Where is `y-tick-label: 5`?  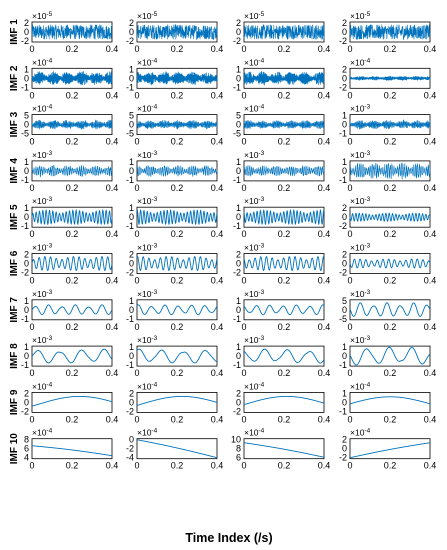 y-tick-label: 5 is located at coordinates (26, 116).